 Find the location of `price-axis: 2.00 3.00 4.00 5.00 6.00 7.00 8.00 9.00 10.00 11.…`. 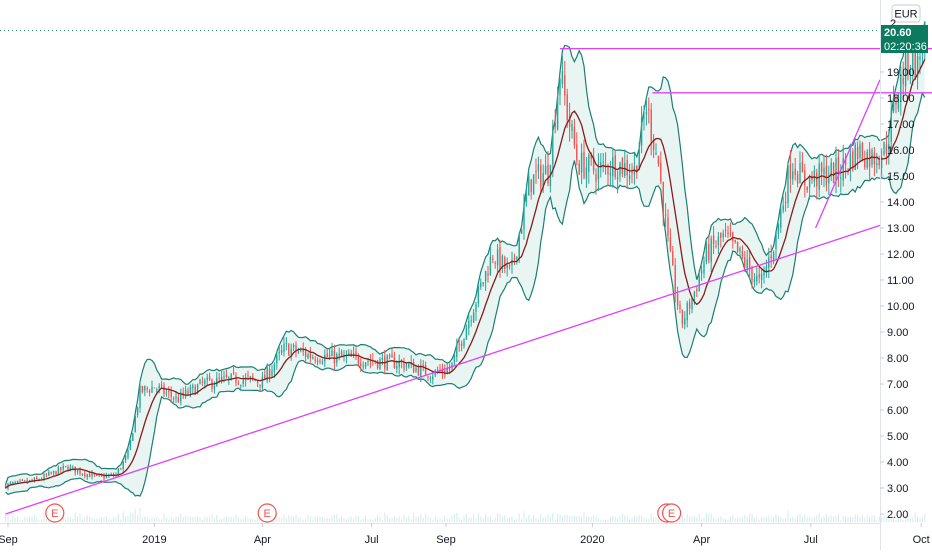

price-axis: 2.00 3.00 4.00 5.00 6.00 7.00 8.00 9.00 10.00 11.… is located at coordinates (897, 275).